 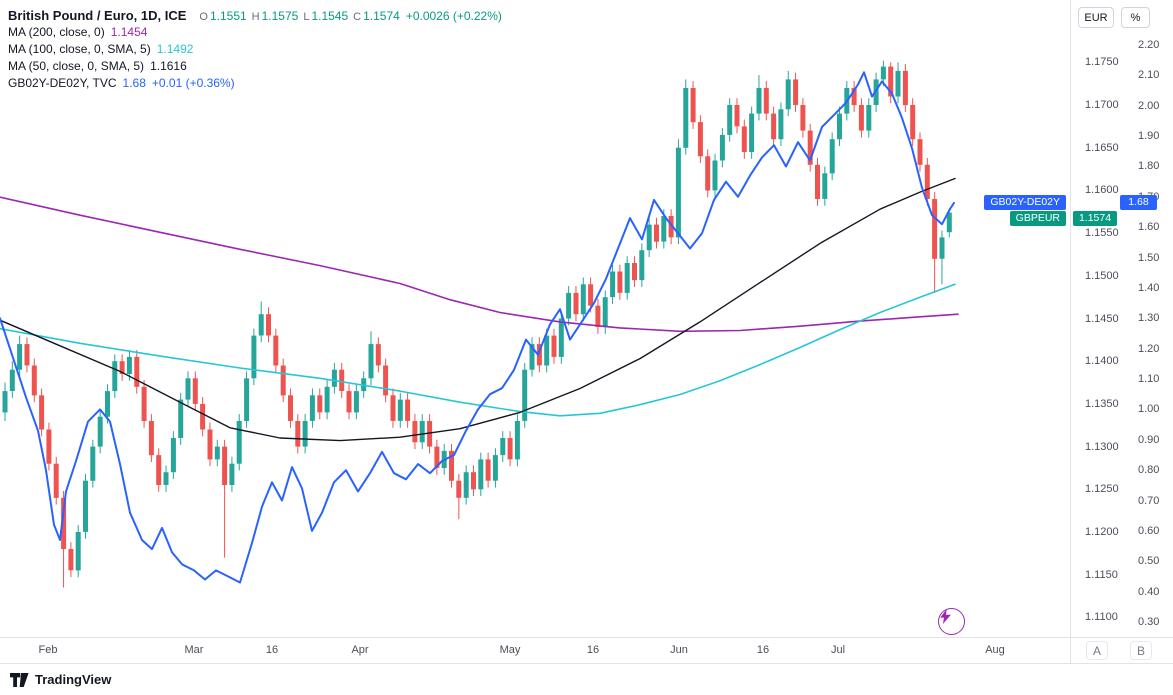 What do you see at coordinates (1095, 218) in the screenshot?
I see `gbpeur-price-badge: 1.1574` at bounding box center [1095, 218].